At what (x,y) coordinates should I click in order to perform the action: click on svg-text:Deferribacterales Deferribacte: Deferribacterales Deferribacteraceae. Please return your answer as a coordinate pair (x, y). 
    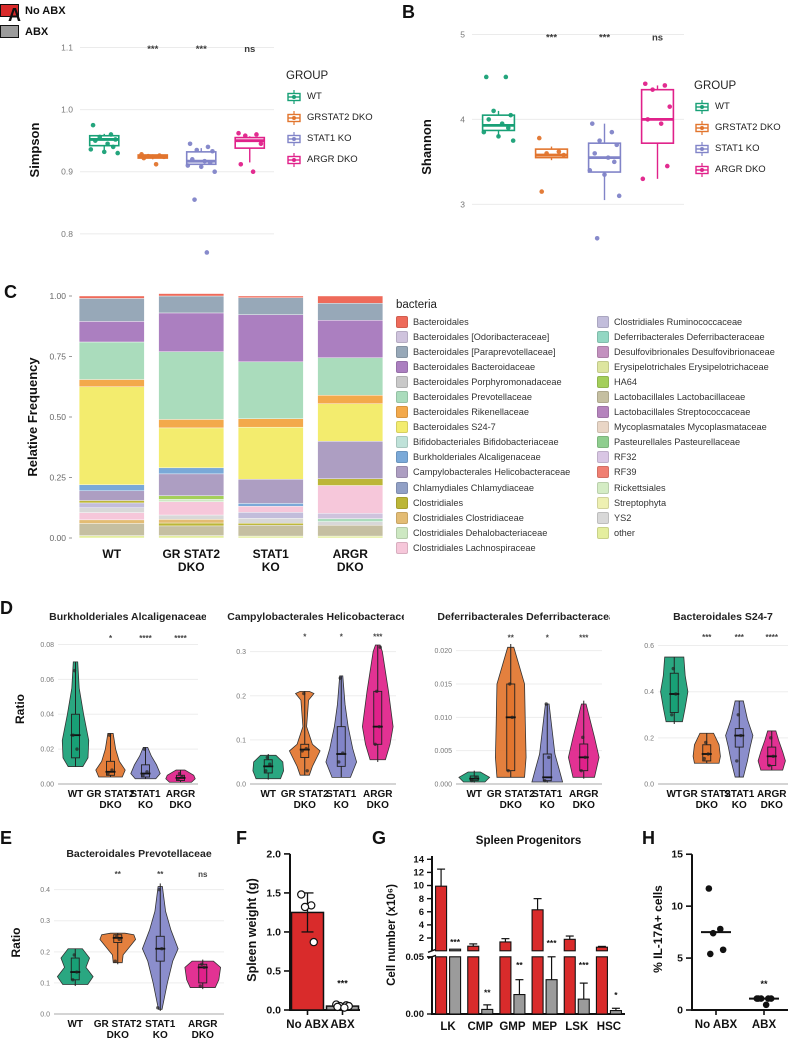
    Looking at the image, I should click on (523, 617).